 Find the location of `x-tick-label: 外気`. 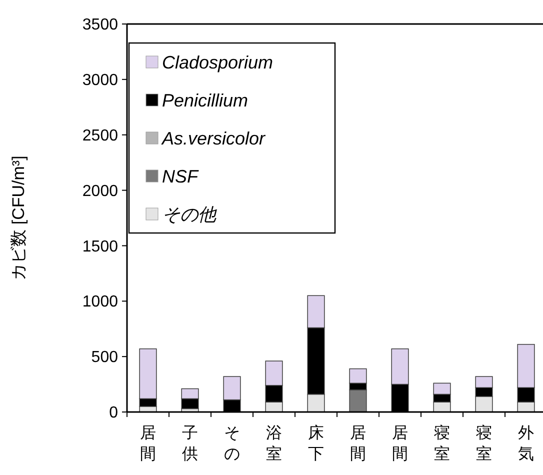

x-tick-label: 外気 is located at coordinates (526, 444).